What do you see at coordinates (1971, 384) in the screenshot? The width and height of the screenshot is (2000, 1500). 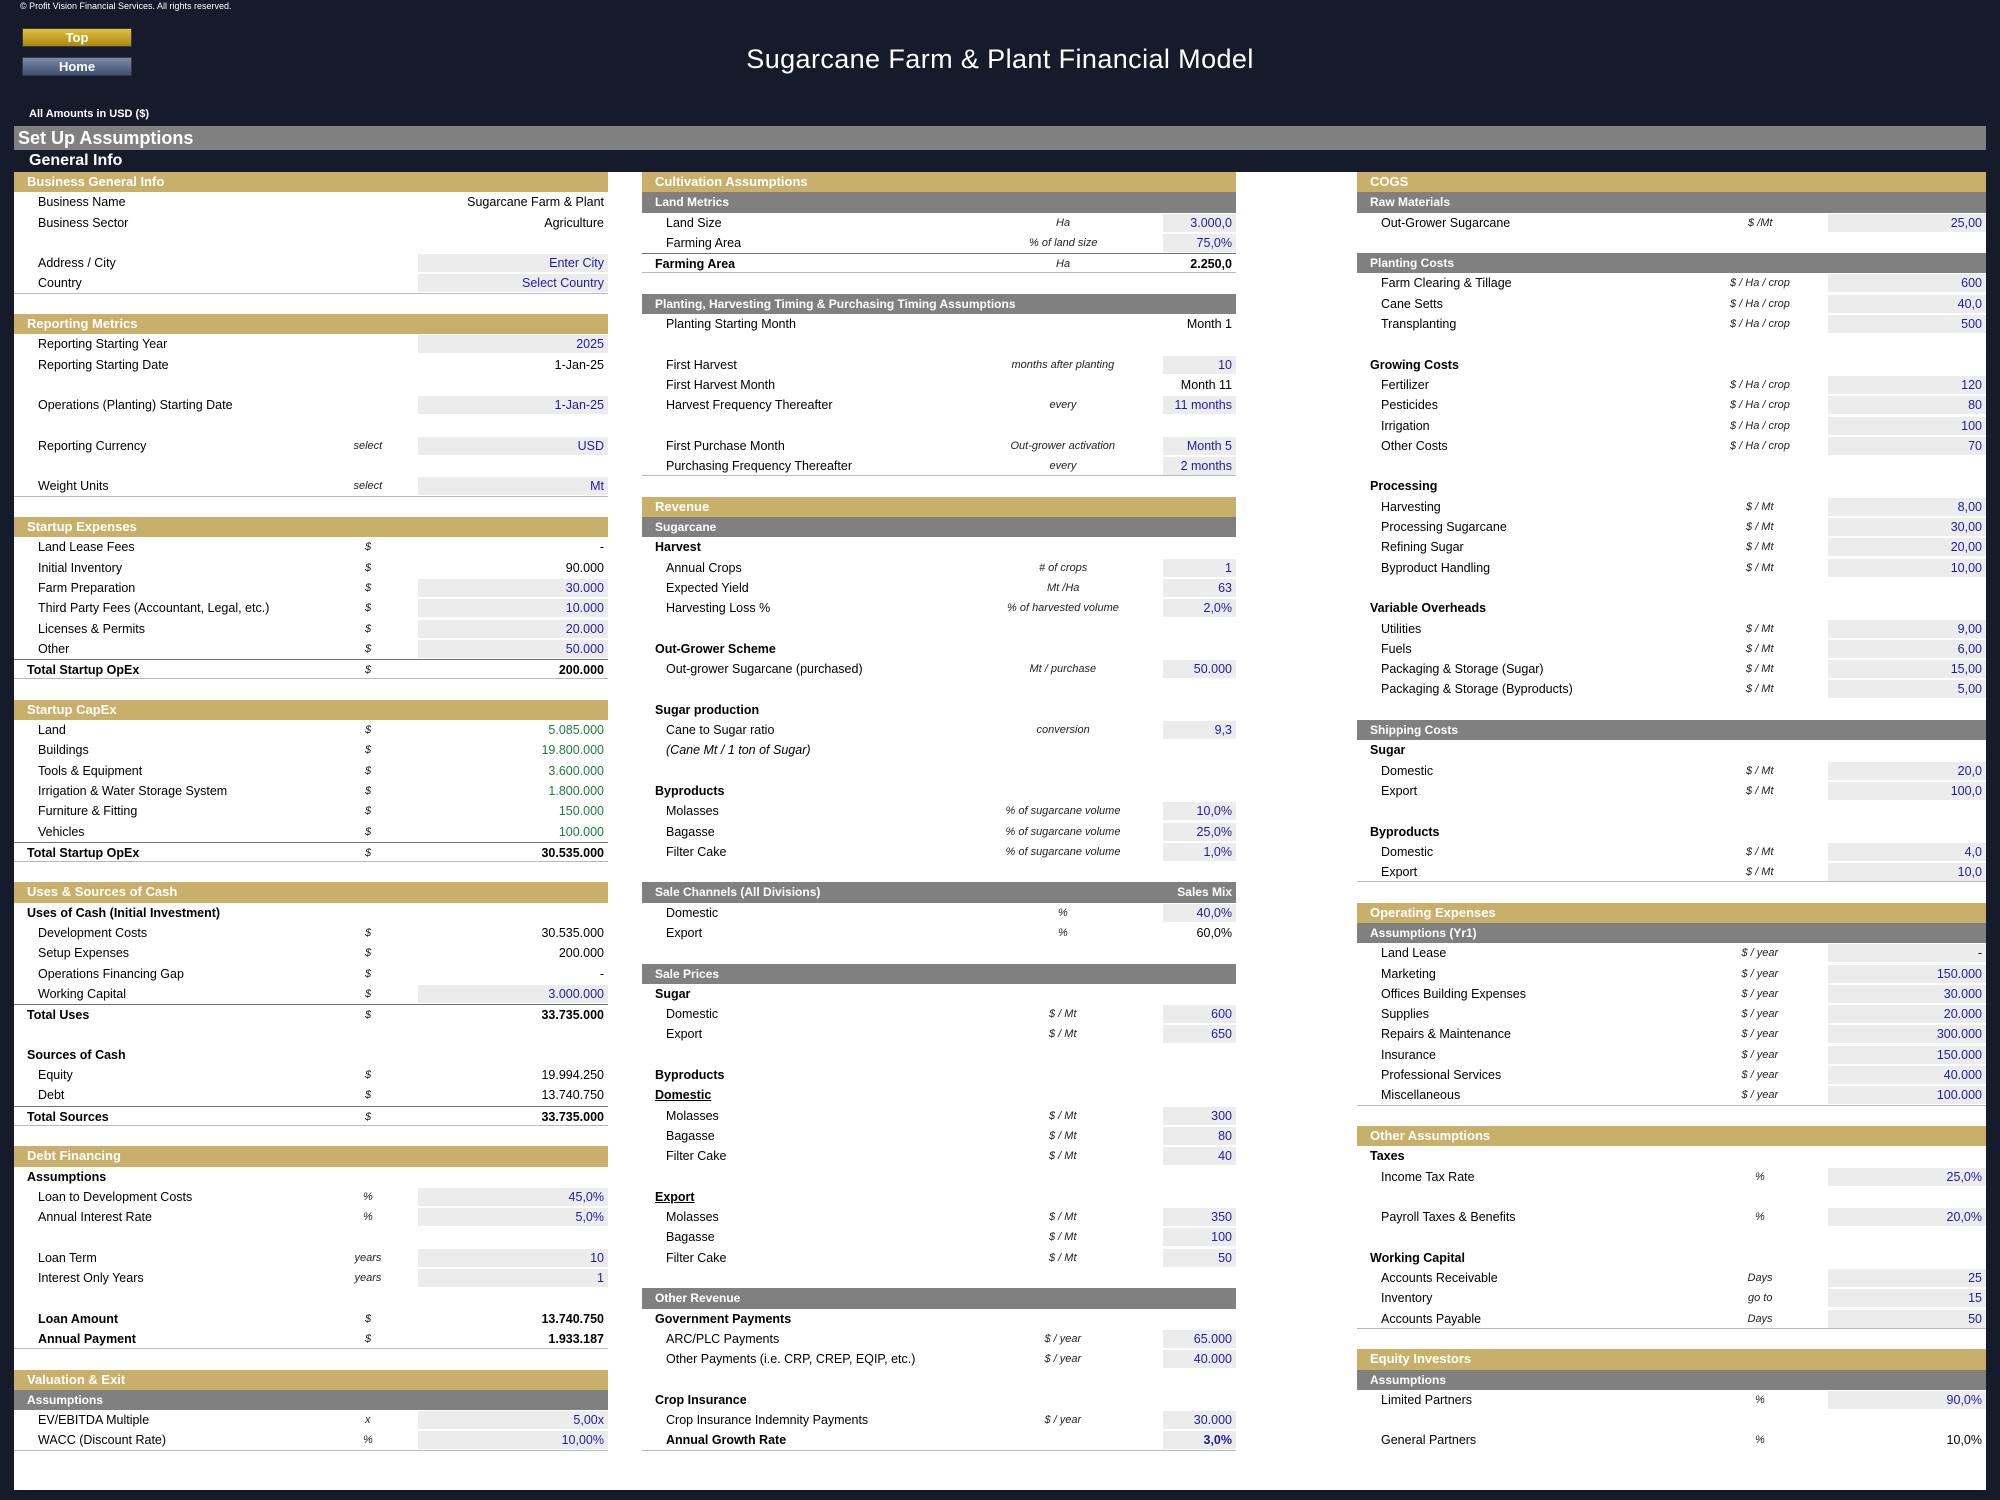 I see `row-value: 120` at bounding box center [1971, 384].